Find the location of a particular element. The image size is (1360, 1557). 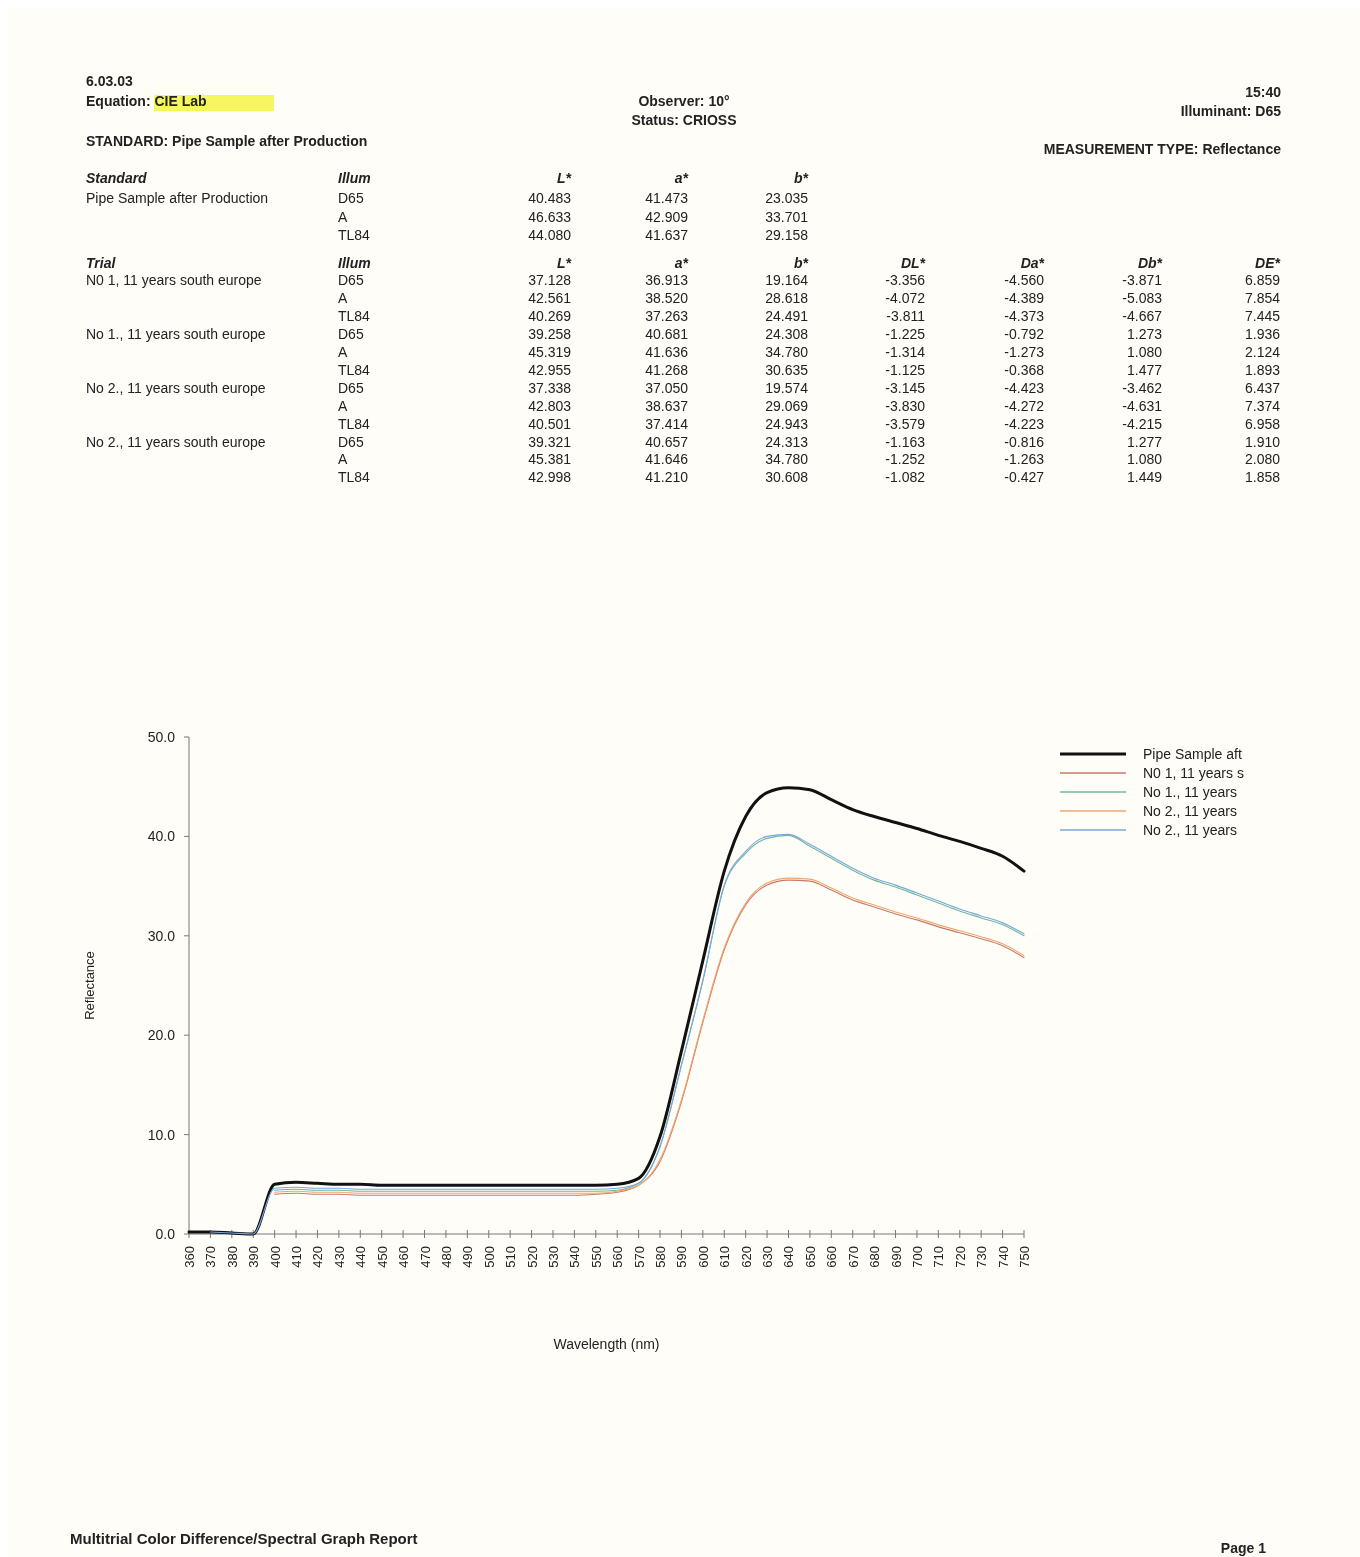

text: N0 1, 11 years south europe D65 37.128 36.913 19.164 -3.356 -4.560 -3.871 6.859 is located at coordinates (683, 280).